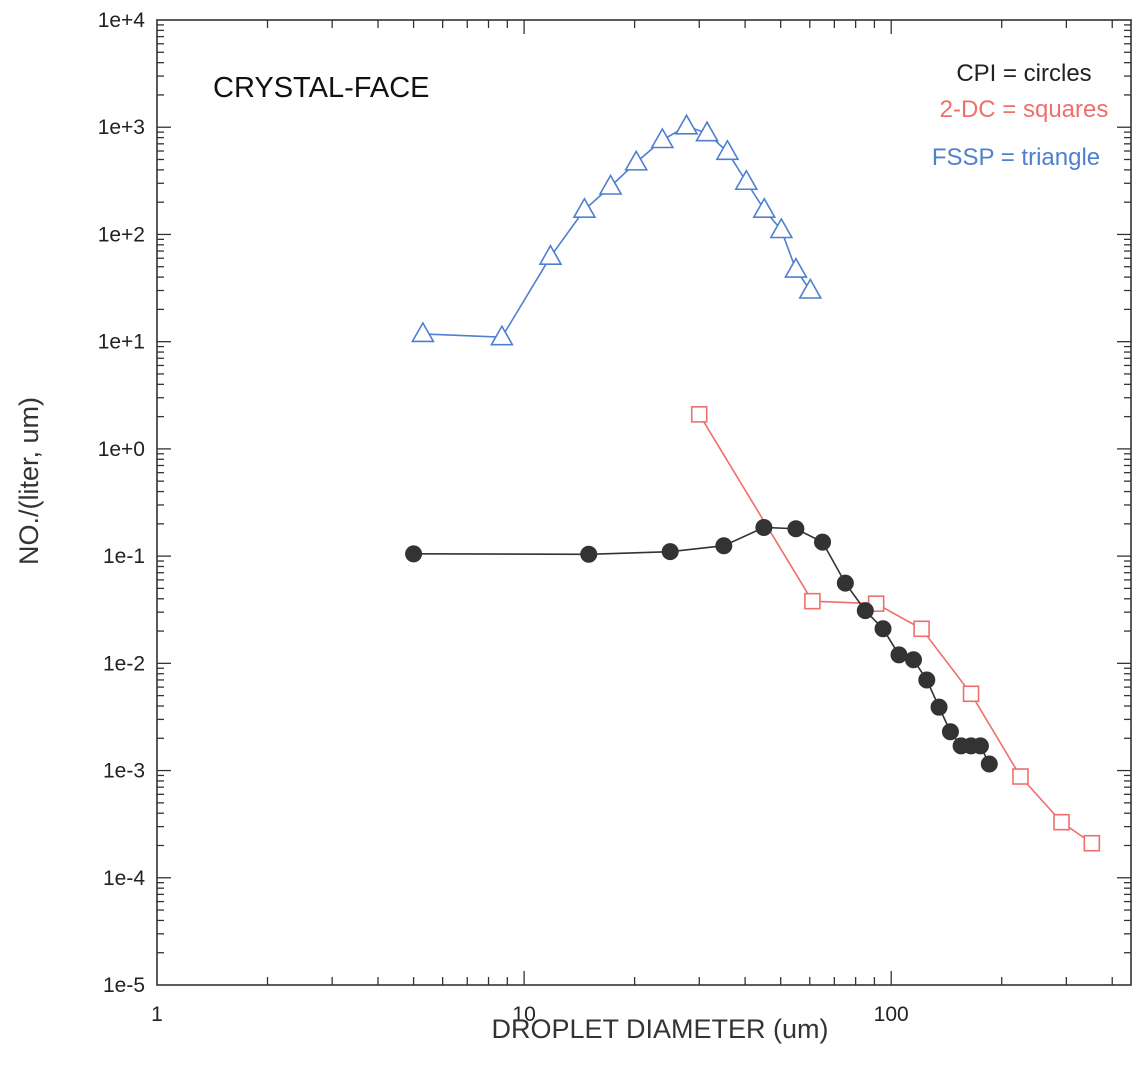  What do you see at coordinates (121, 127) in the screenshot?
I see `y-tick-label: 1e+3` at bounding box center [121, 127].